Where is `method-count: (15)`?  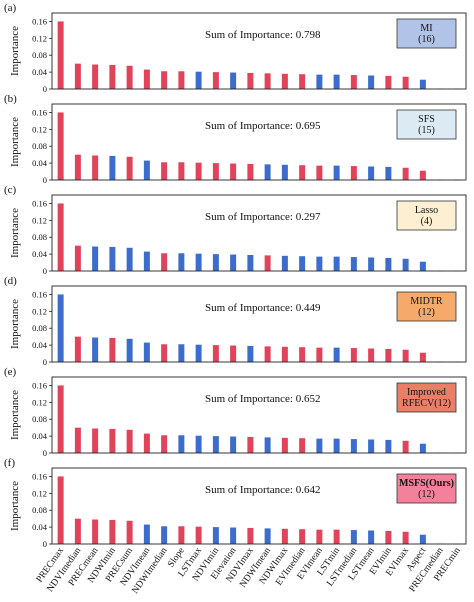
method-count: (15) is located at coordinates (426, 130).